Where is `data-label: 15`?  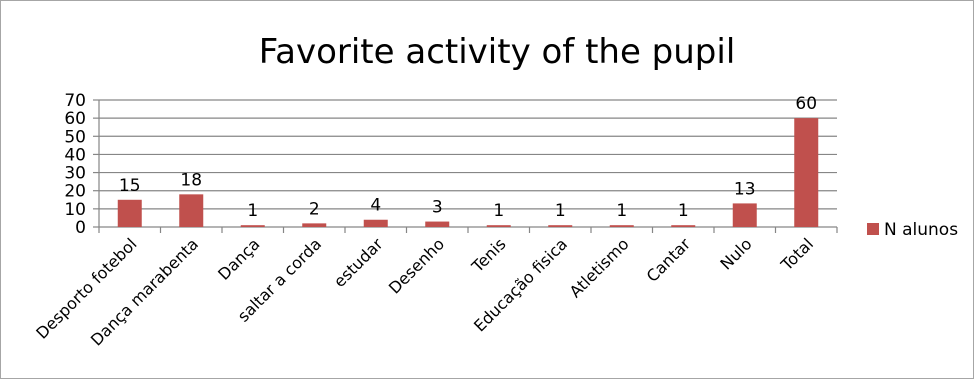 data-label: 15 is located at coordinates (130, 186).